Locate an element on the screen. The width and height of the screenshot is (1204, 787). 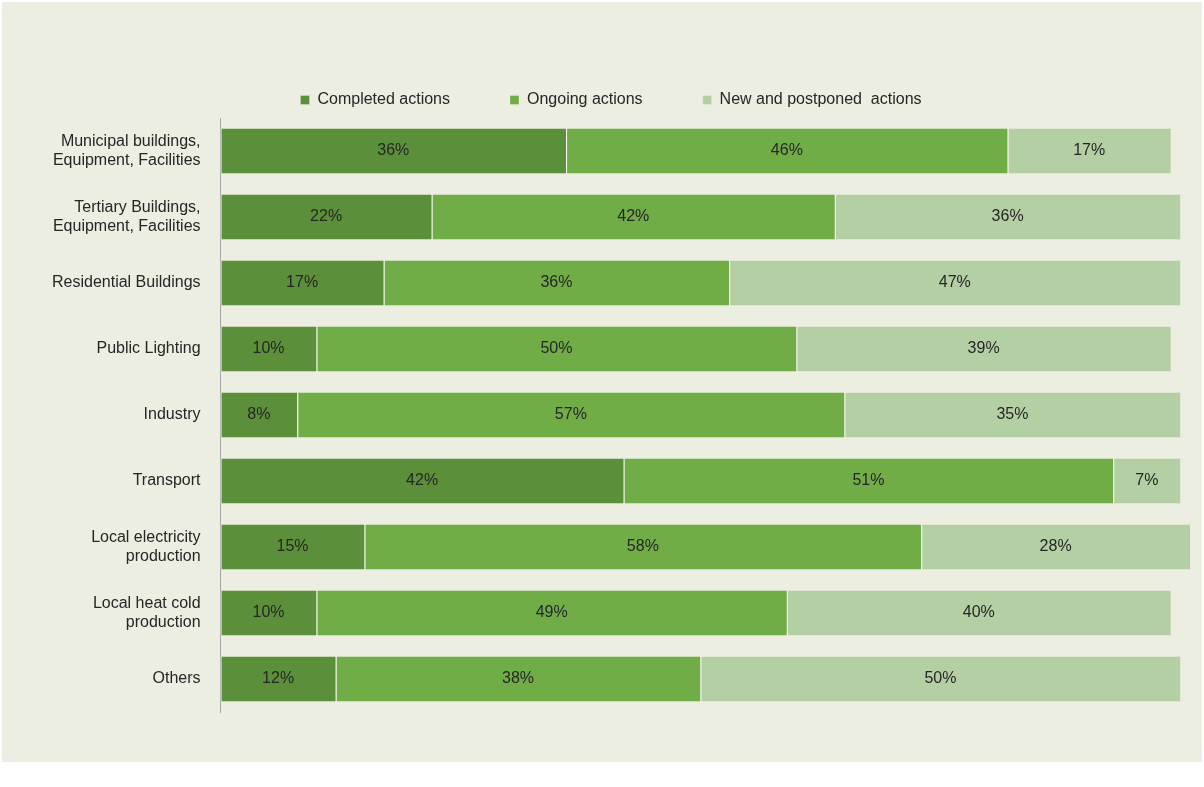
y-tick-label: Tertiary Buildings, Equipment, Facilities is located at coordinates (126, 216).